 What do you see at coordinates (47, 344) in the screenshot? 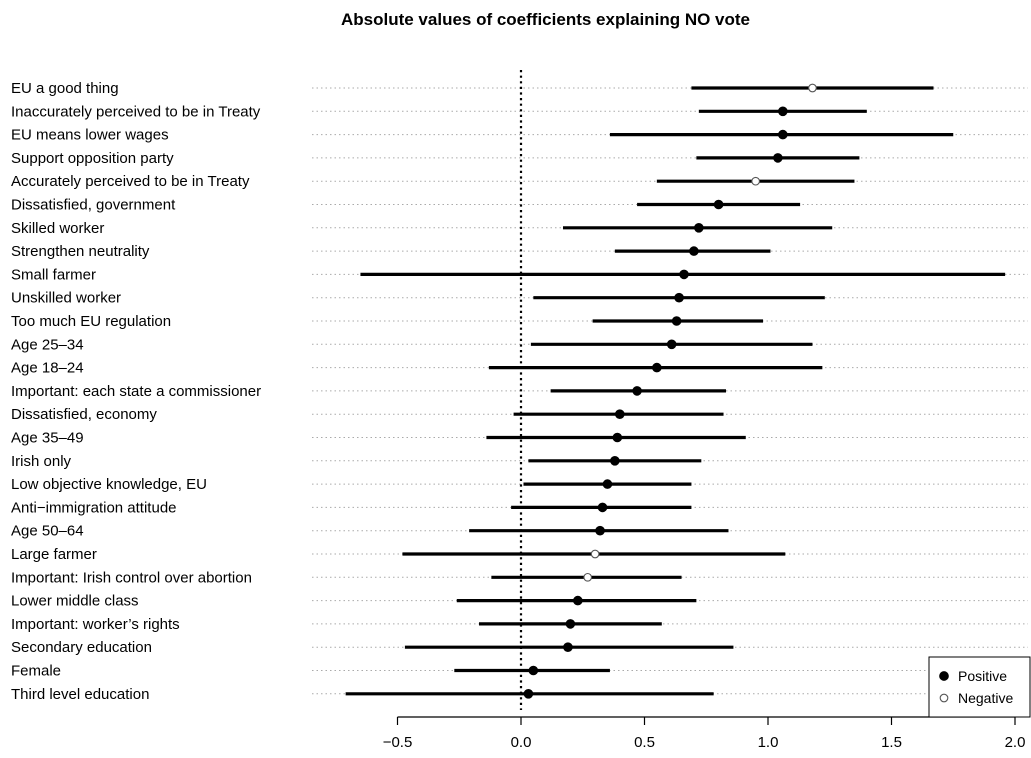
I see `category-label: Age 25–34` at bounding box center [47, 344].